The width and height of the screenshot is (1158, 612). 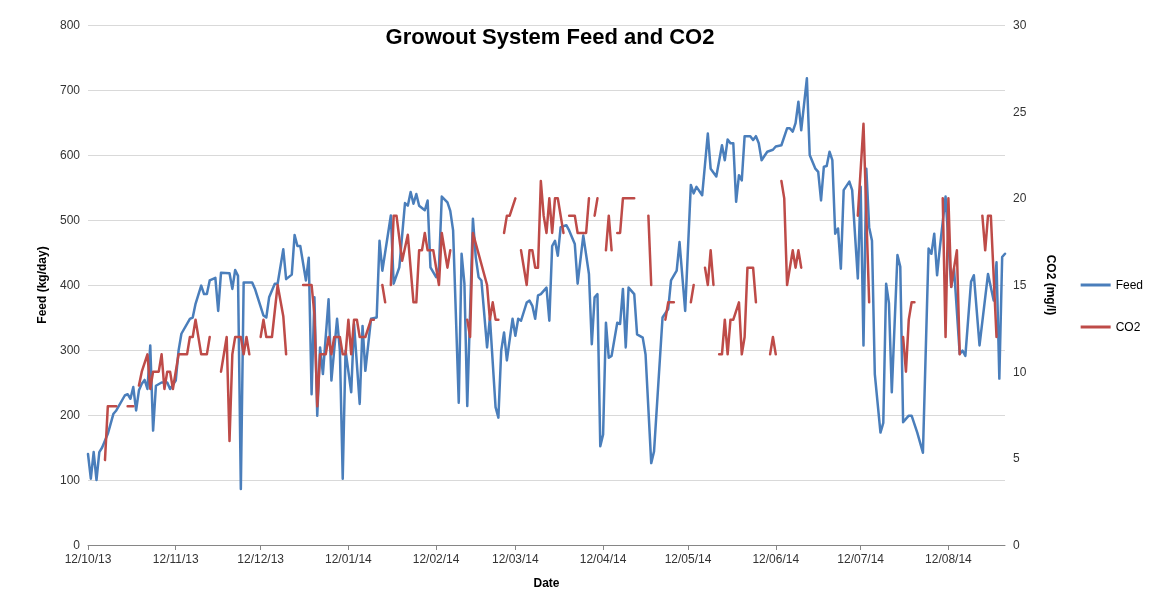 I want to click on x-tick-label: 12/06/14, so click(x=776, y=559).